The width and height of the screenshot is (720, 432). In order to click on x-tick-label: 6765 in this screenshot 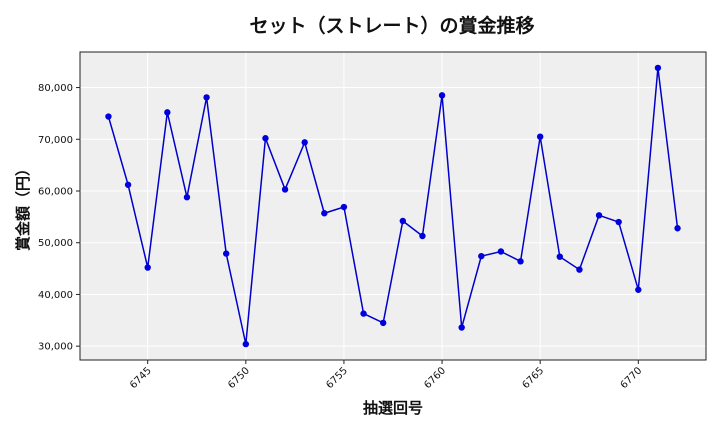, I will do `click(534, 378)`.